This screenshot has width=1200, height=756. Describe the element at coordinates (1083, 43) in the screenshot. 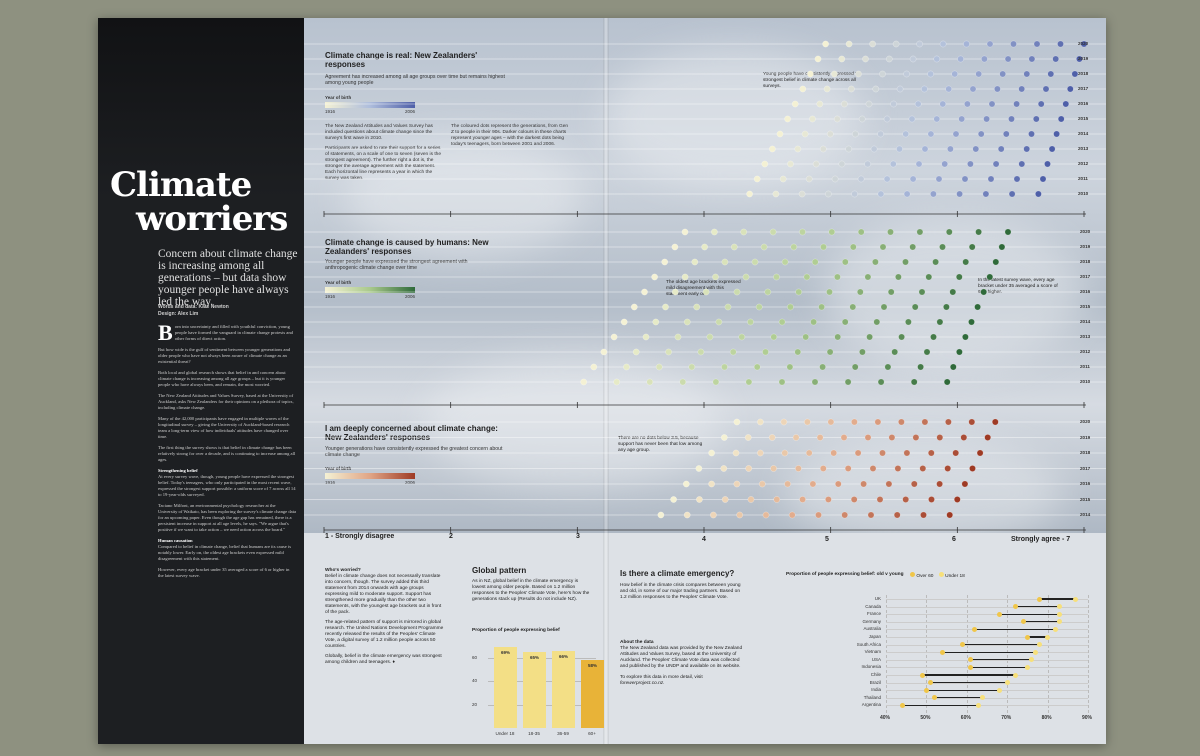

I see `year-label: 2020` at that location.